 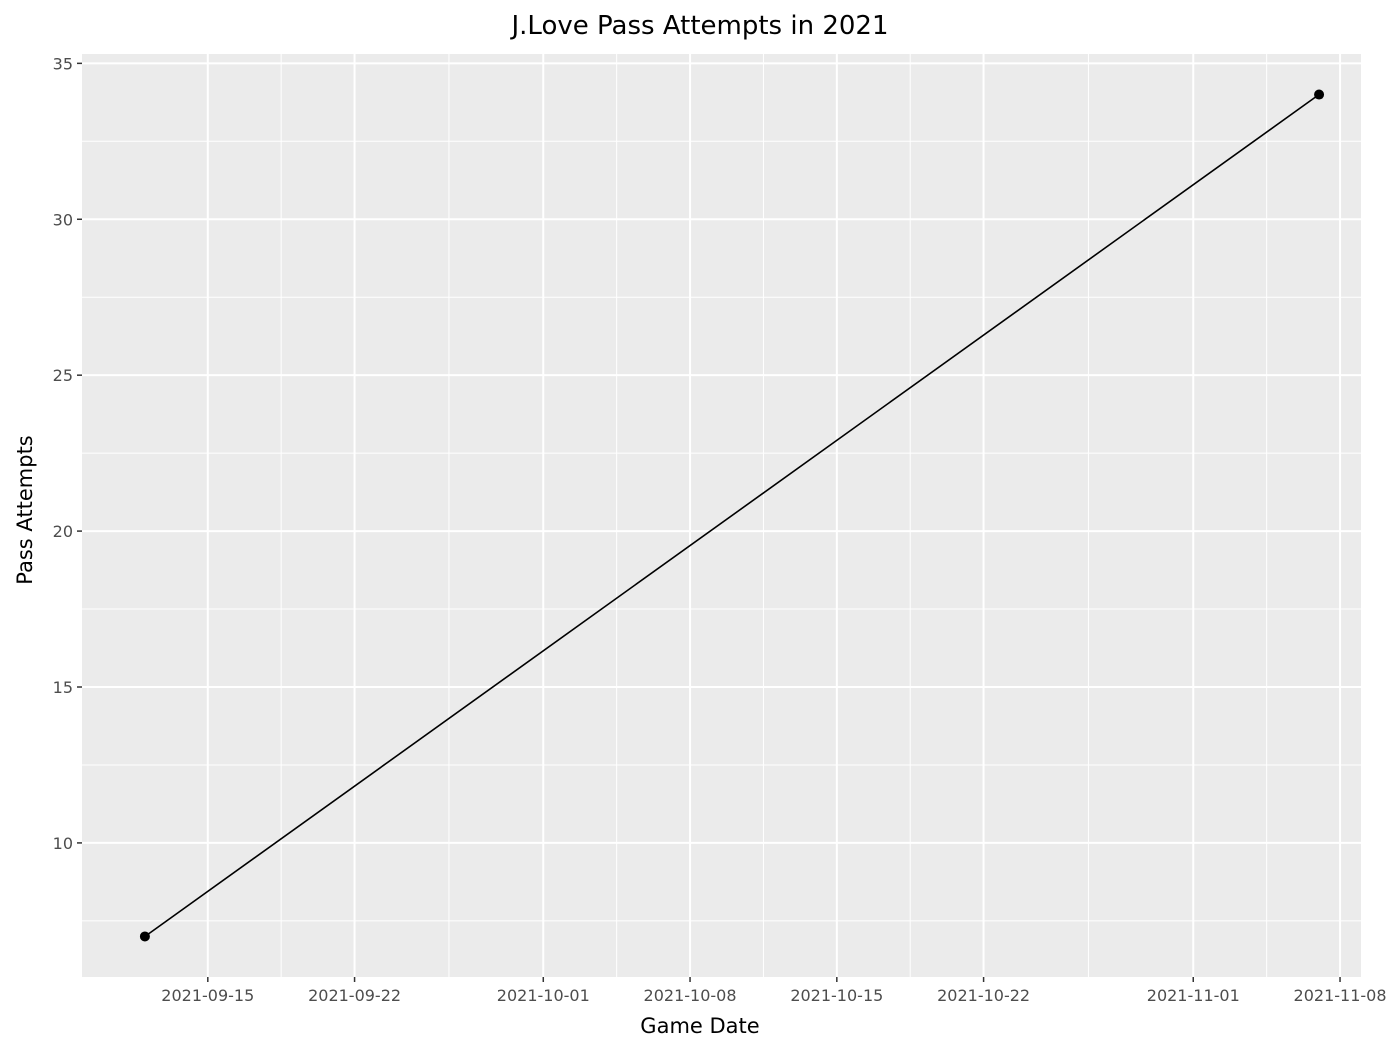 I want to click on x-tick-label: 2021-10-15, so click(x=836, y=995).